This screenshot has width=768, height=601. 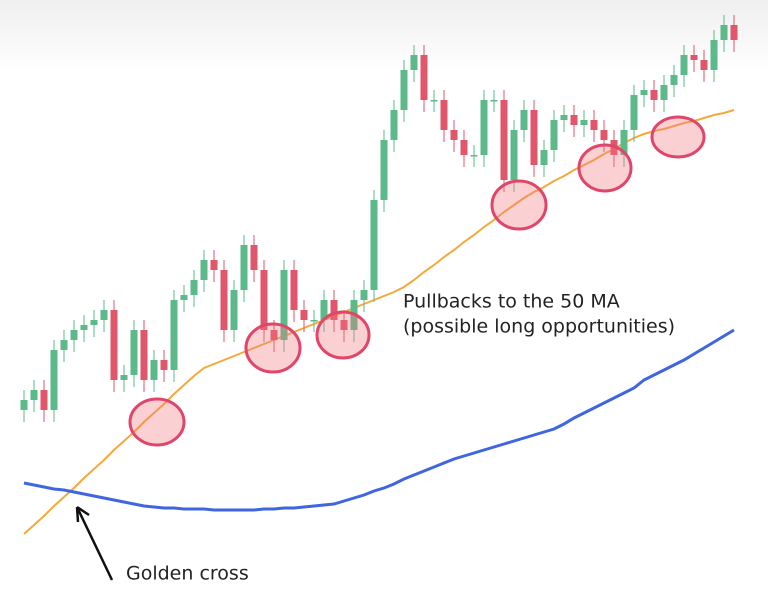 What do you see at coordinates (511, 302) in the screenshot?
I see `annotation: Pullbacks to the 50 MA` at bounding box center [511, 302].